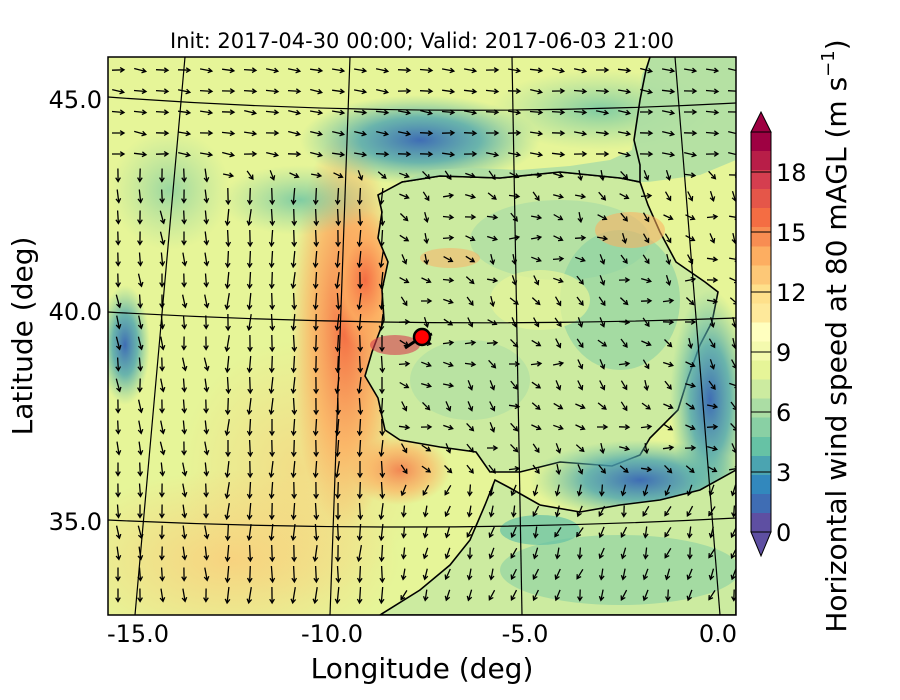  What do you see at coordinates (783, 533) in the screenshot?
I see `colorbar-tick-label: 0` at bounding box center [783, 533].